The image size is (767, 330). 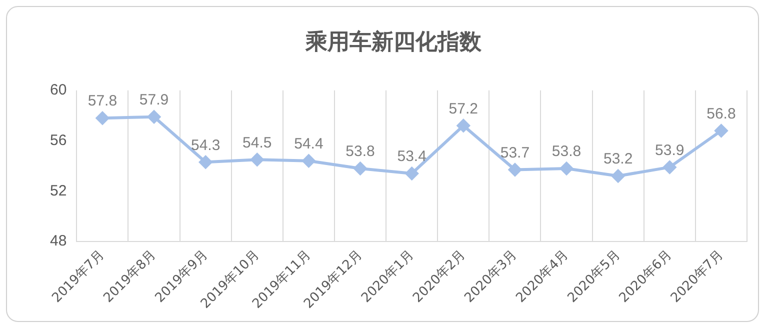 What do you see at coordinates (393, 41) in the screenshot?
I see `chart-title: 乘用车新四化指数` at bounding box center [393, 41].